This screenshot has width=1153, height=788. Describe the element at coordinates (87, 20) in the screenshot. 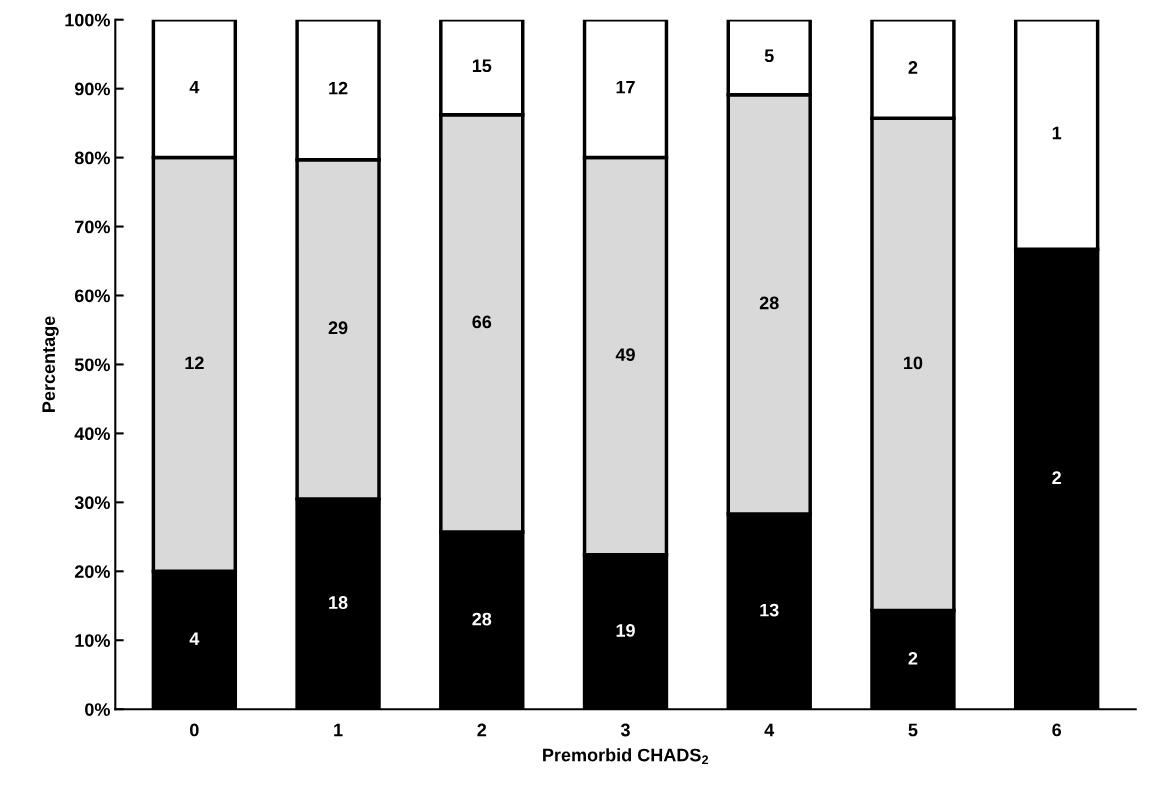

I see `y-tick-label: 100%` at that location.